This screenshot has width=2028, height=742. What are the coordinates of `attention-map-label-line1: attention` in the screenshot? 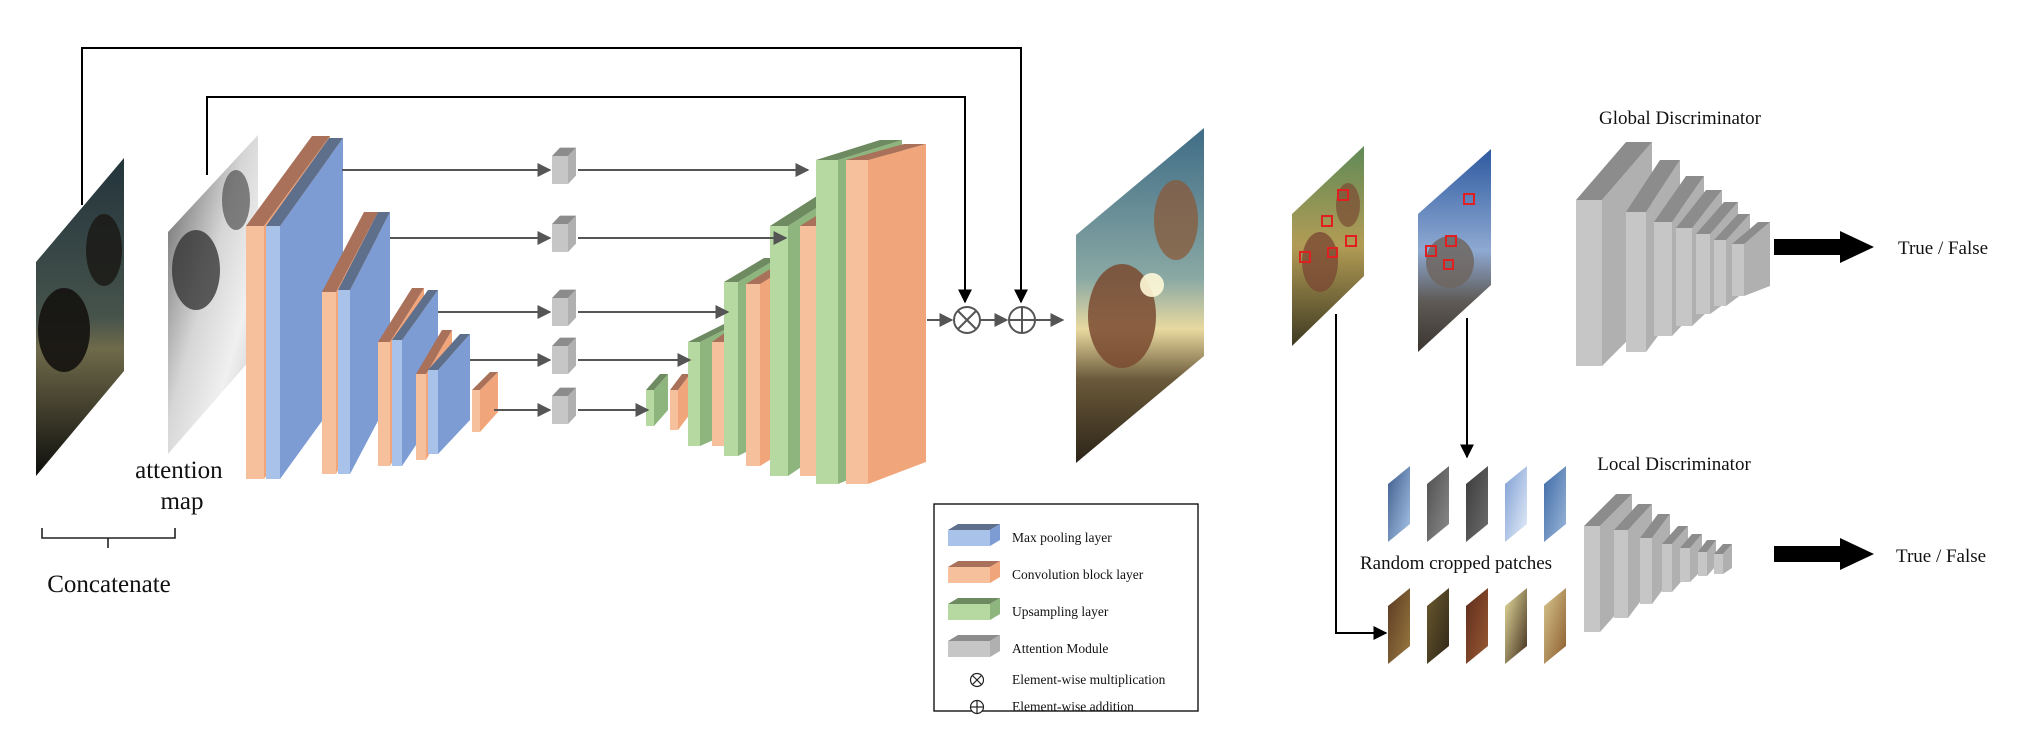 It's located at (179, 470).